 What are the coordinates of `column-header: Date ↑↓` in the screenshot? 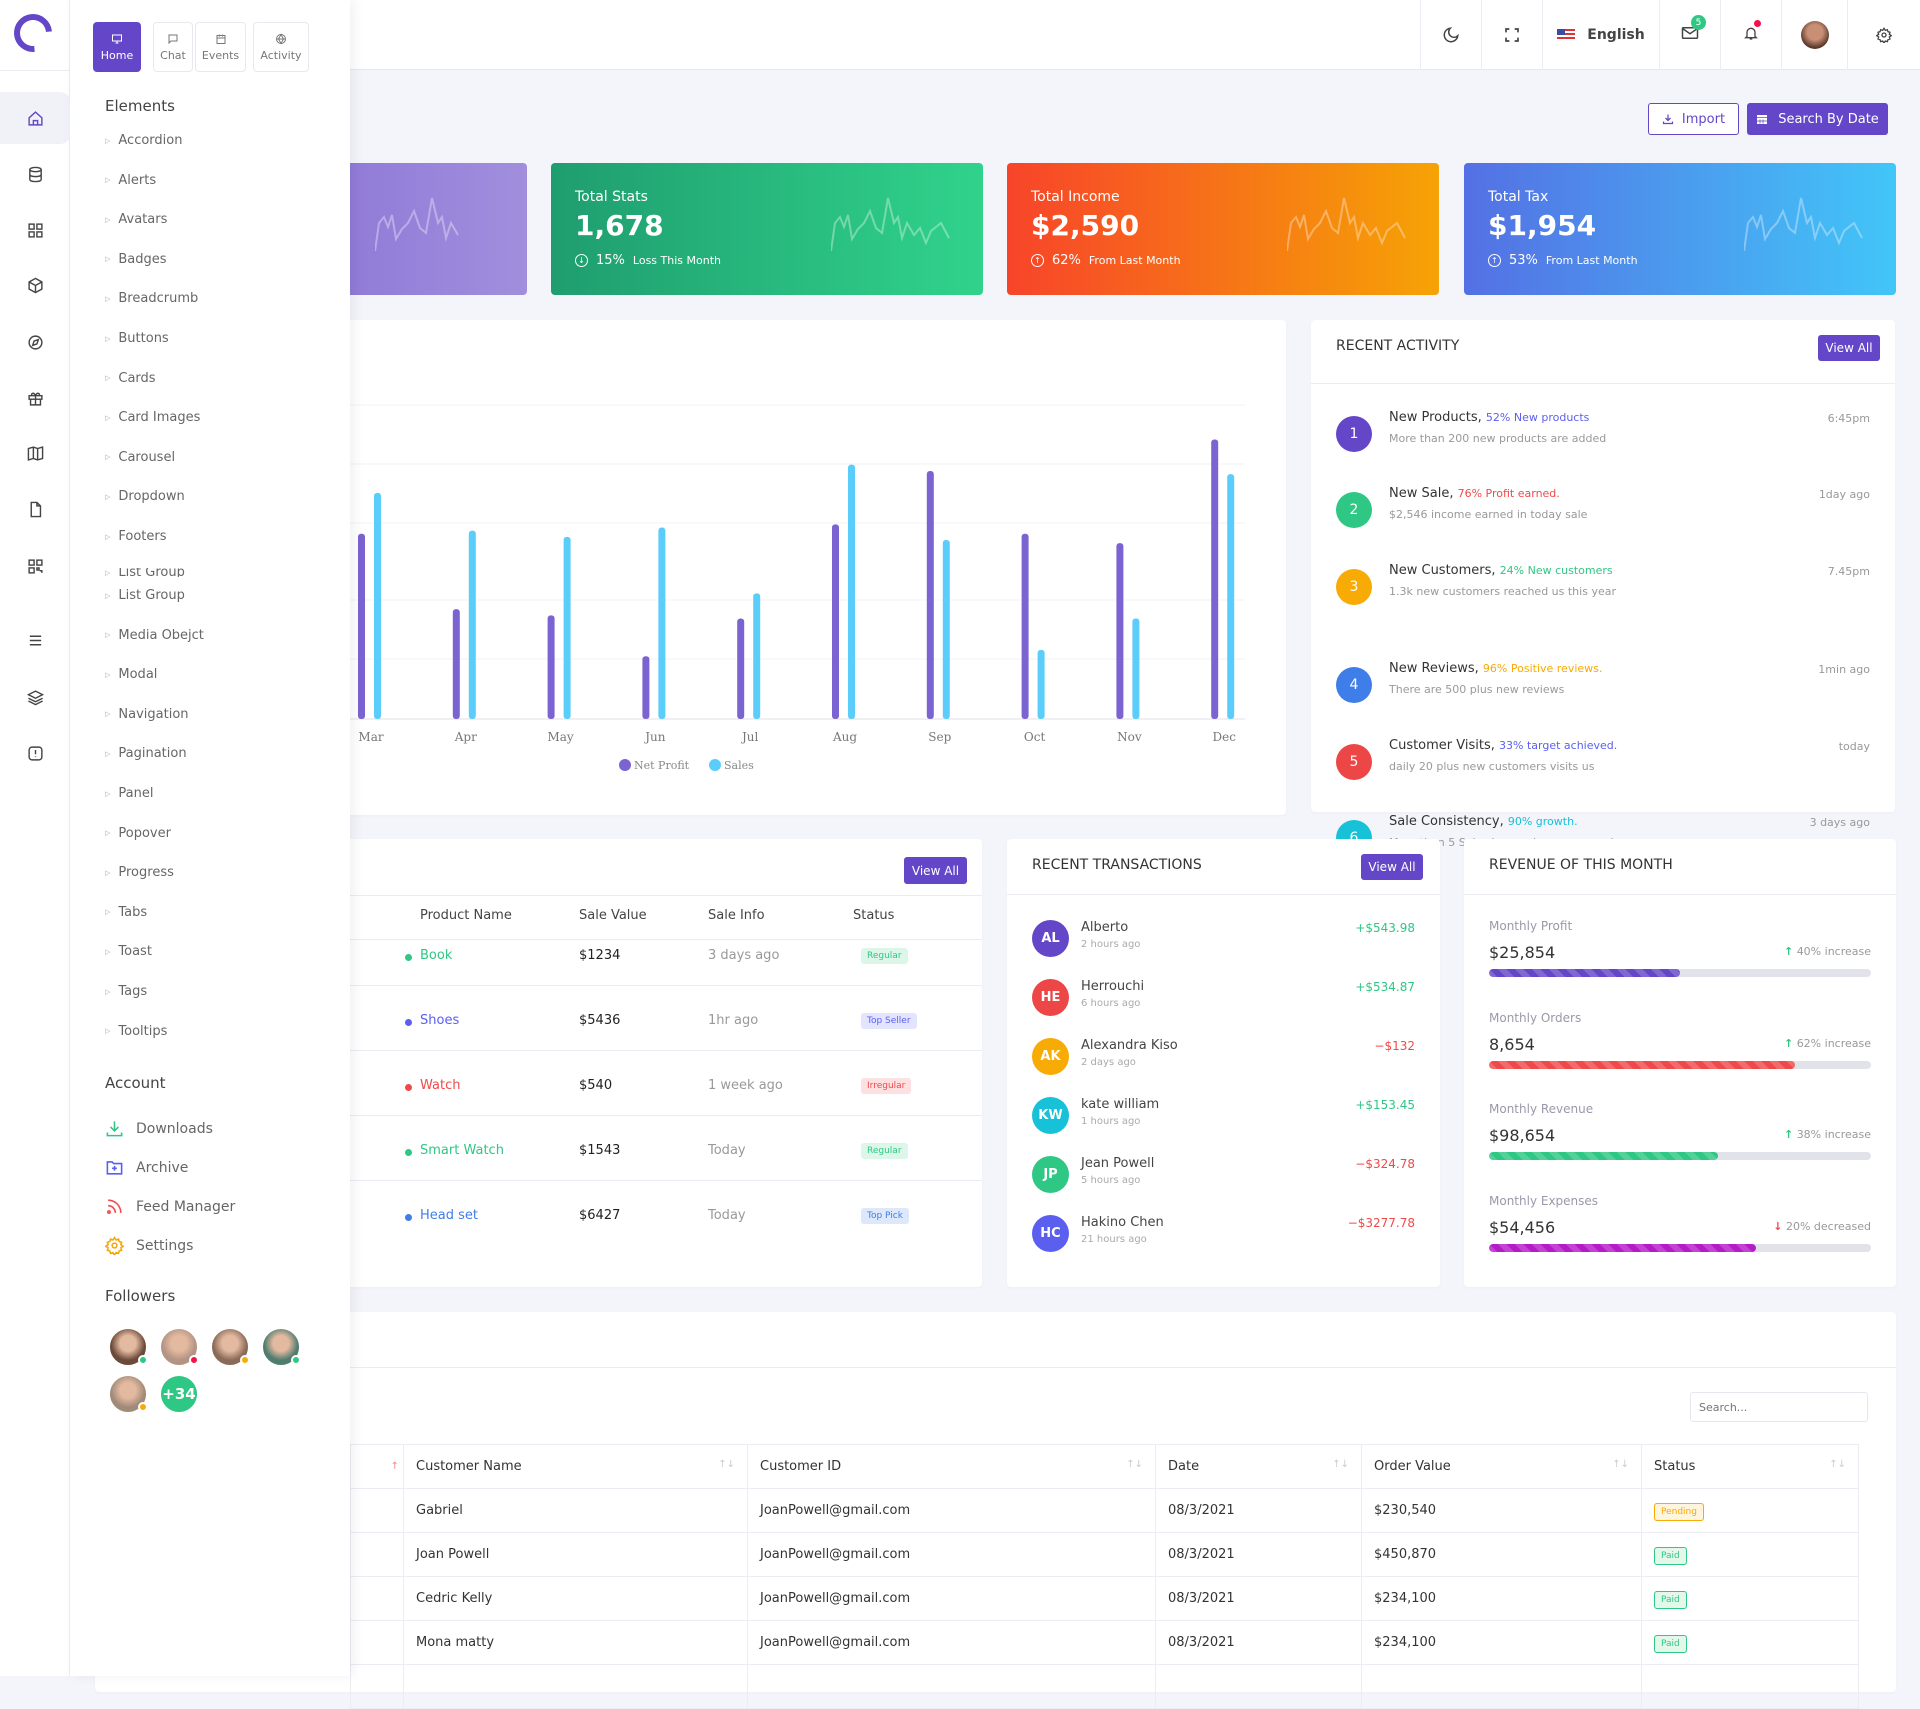 It's located at (1258, 1466).